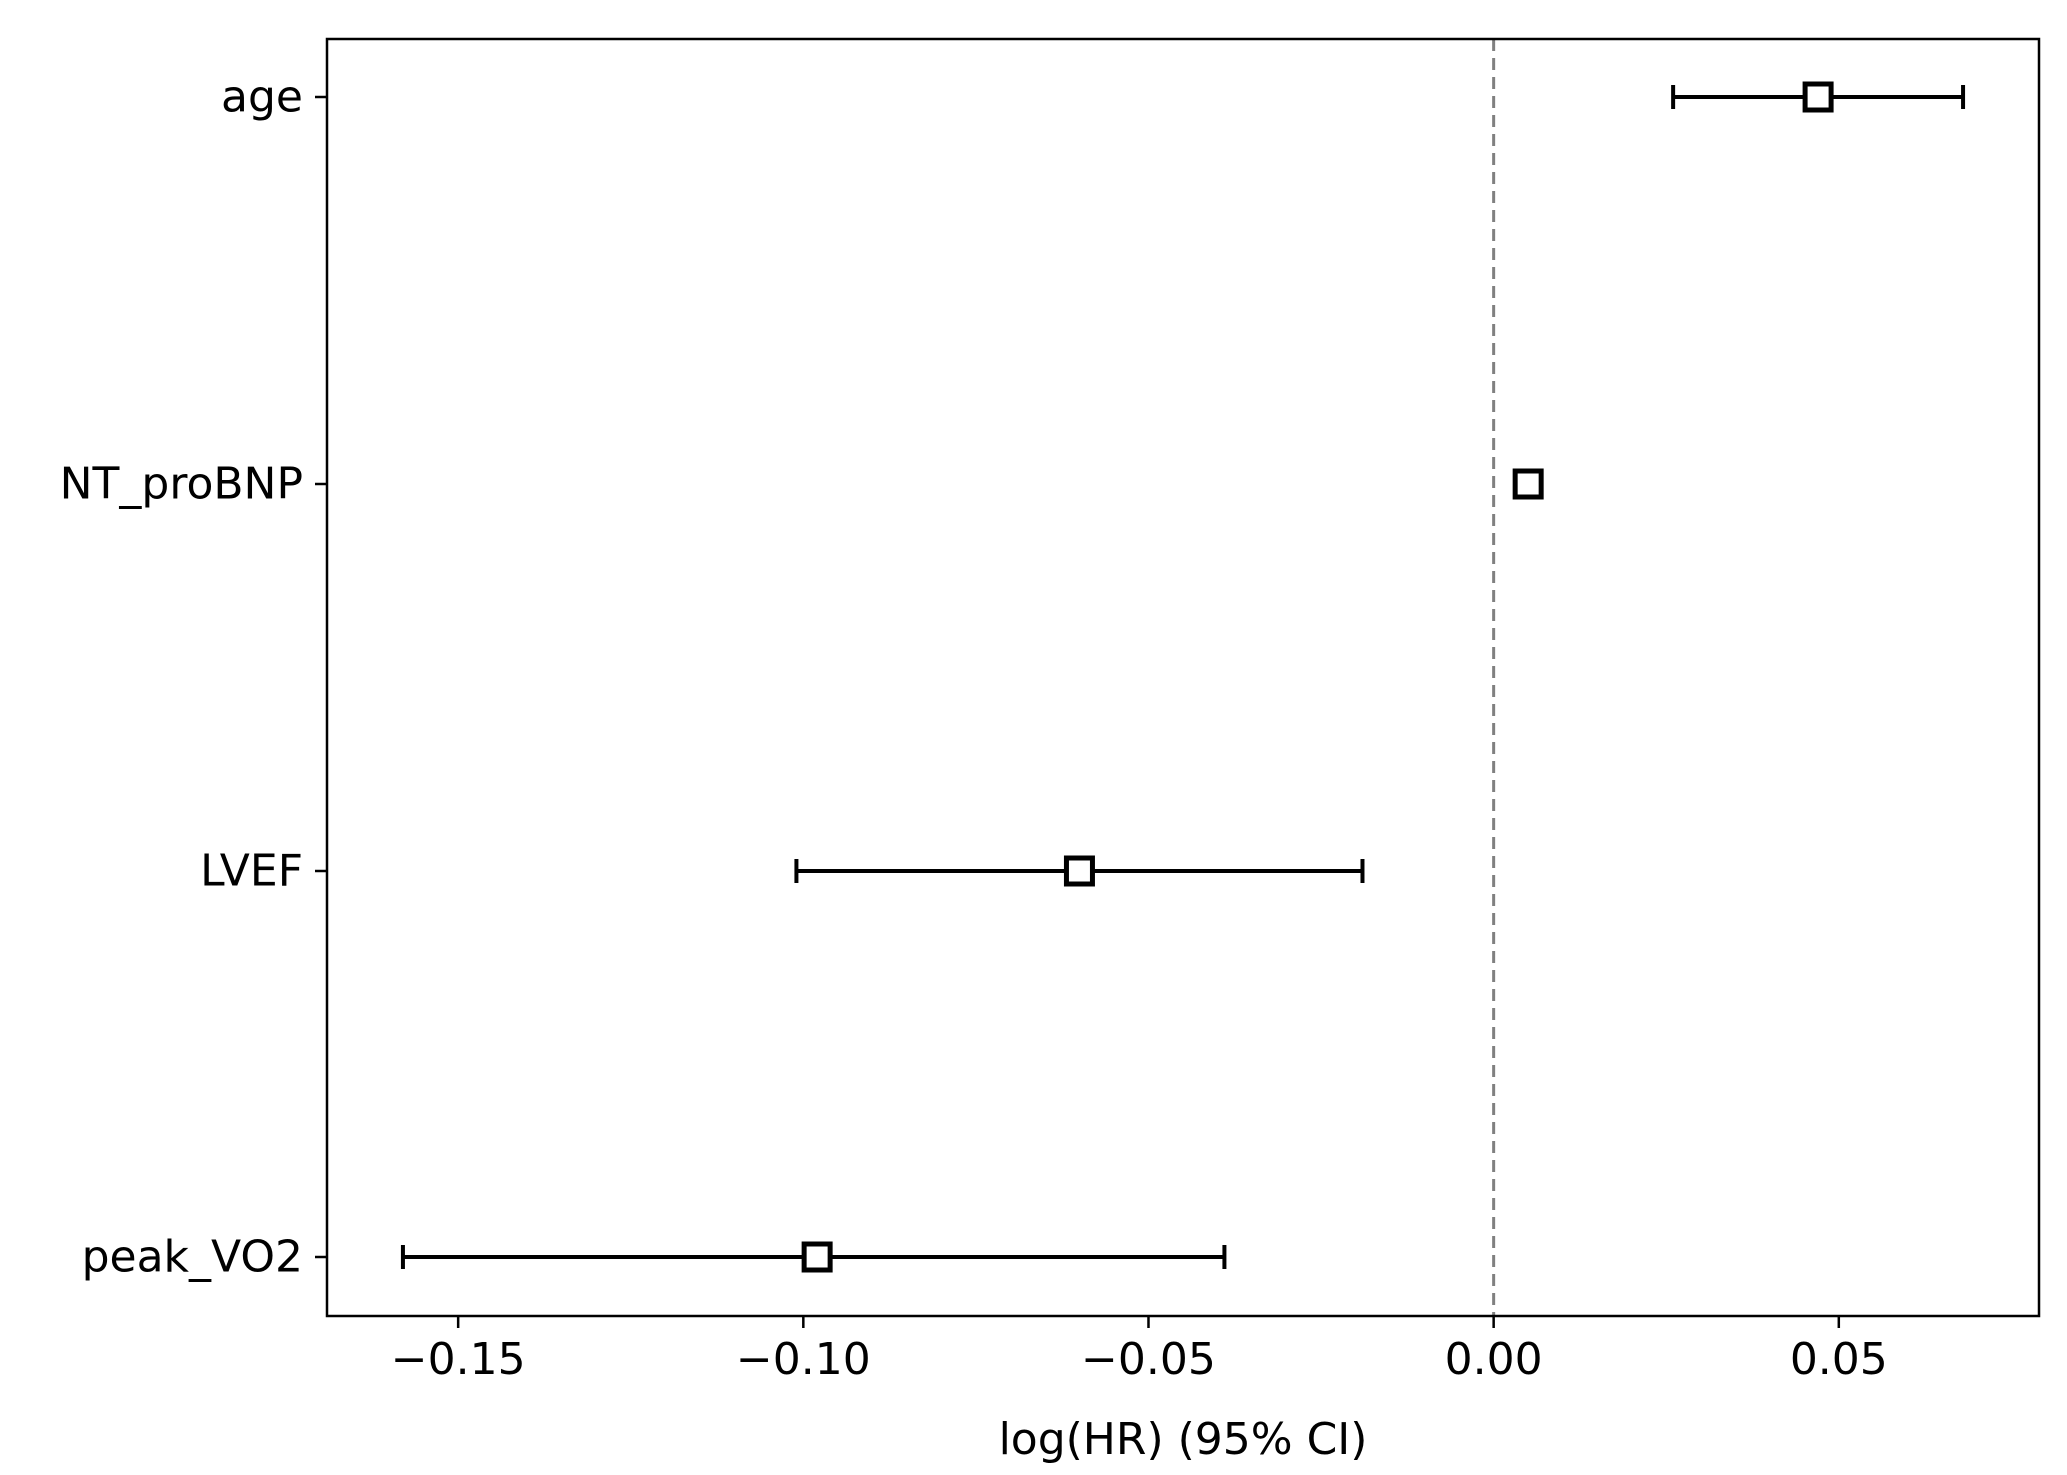 This screenshot has width=2067, height=1475. What do you see at coordinates (458, 1359) in the screenshot?
I see `x-tick-label: −0.15` at bounding box center [458, 1359].